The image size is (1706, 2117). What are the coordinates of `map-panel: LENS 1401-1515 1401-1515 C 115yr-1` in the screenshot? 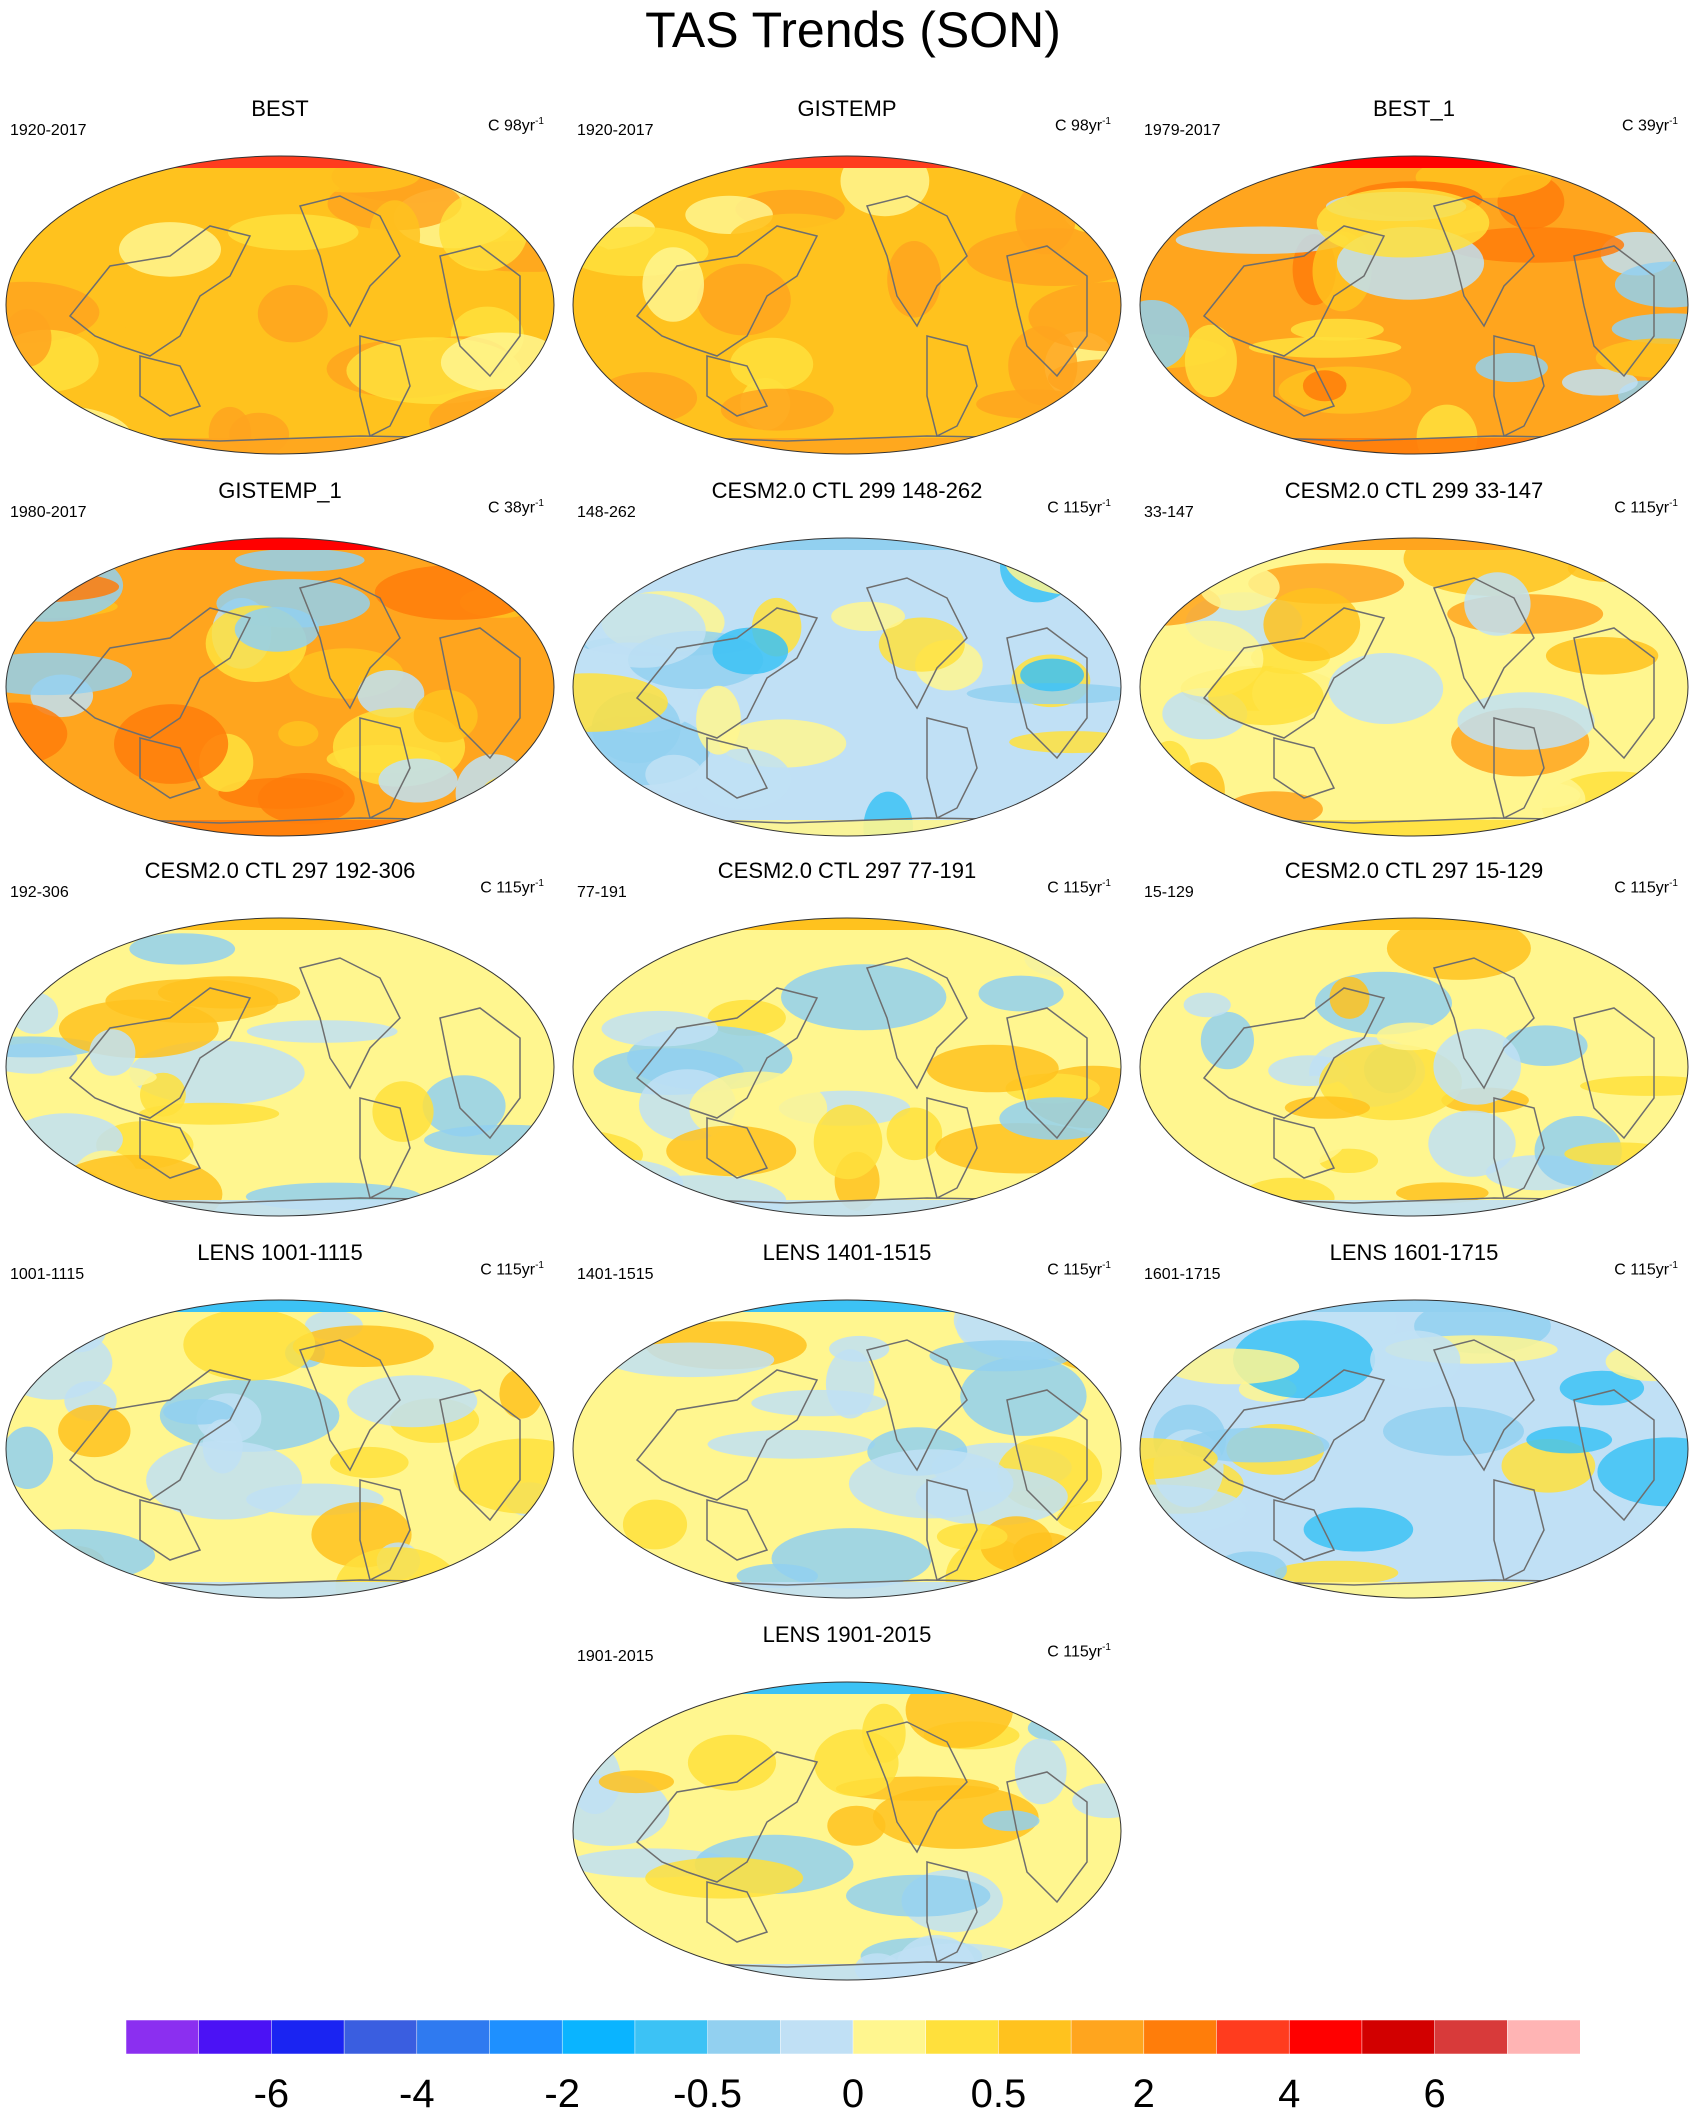 It's located at (847, 1420).